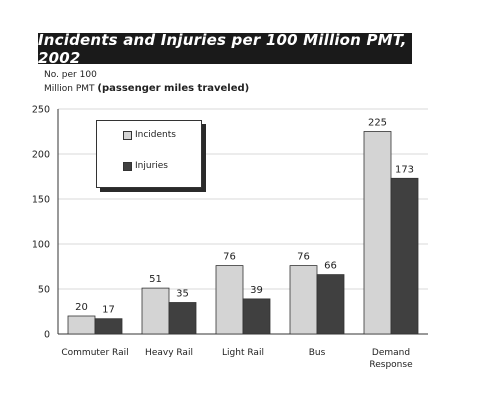 The image size is (479, 420). I want to click on y-tick-label: 0, so click(47, 335).